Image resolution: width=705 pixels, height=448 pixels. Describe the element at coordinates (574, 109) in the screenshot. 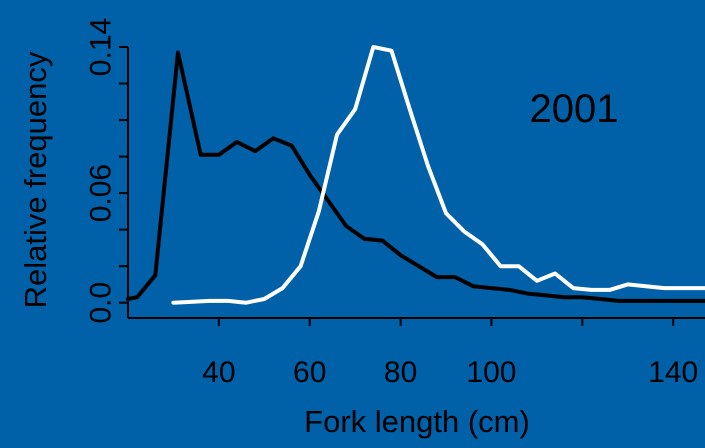

I see `year-annotation: 2001` at that location.